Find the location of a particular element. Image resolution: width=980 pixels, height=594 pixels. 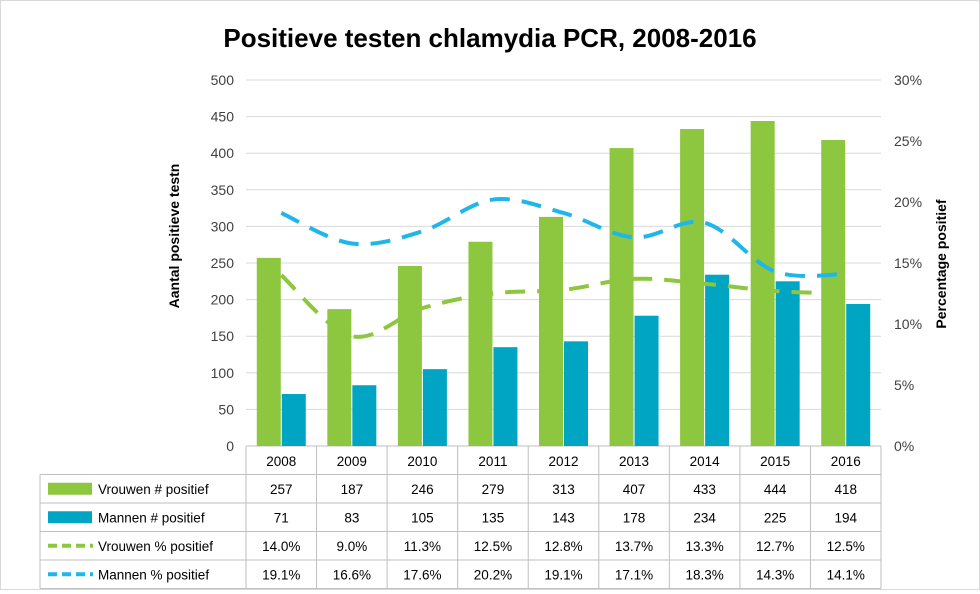

table-value: 234 is located at coordinates (704, 517).